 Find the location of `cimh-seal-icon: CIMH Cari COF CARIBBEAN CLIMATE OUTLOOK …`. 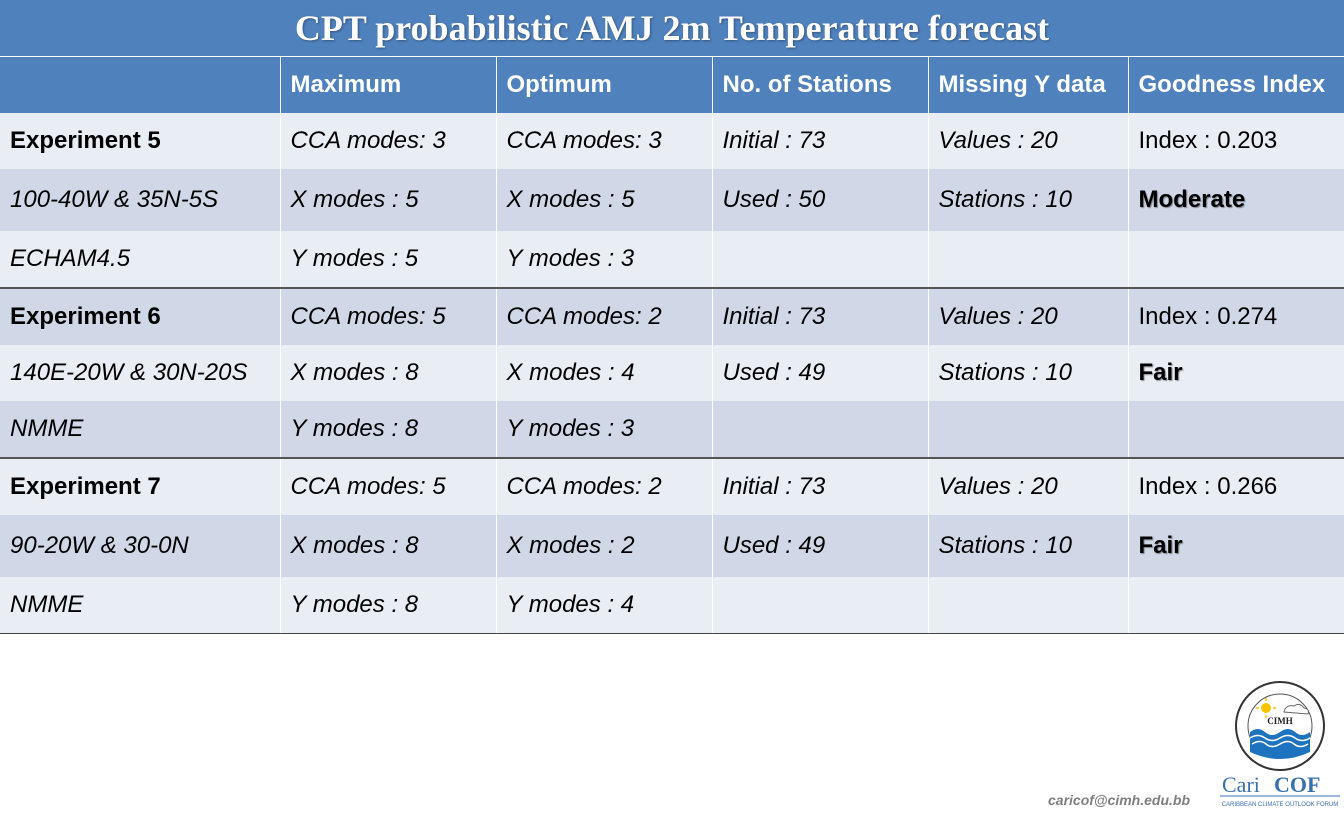

cimh-seal-icon: CIMH Cari COF CARIBBEAN CLIMATE OUTLOOK … is located at coordinates (1280, 744).